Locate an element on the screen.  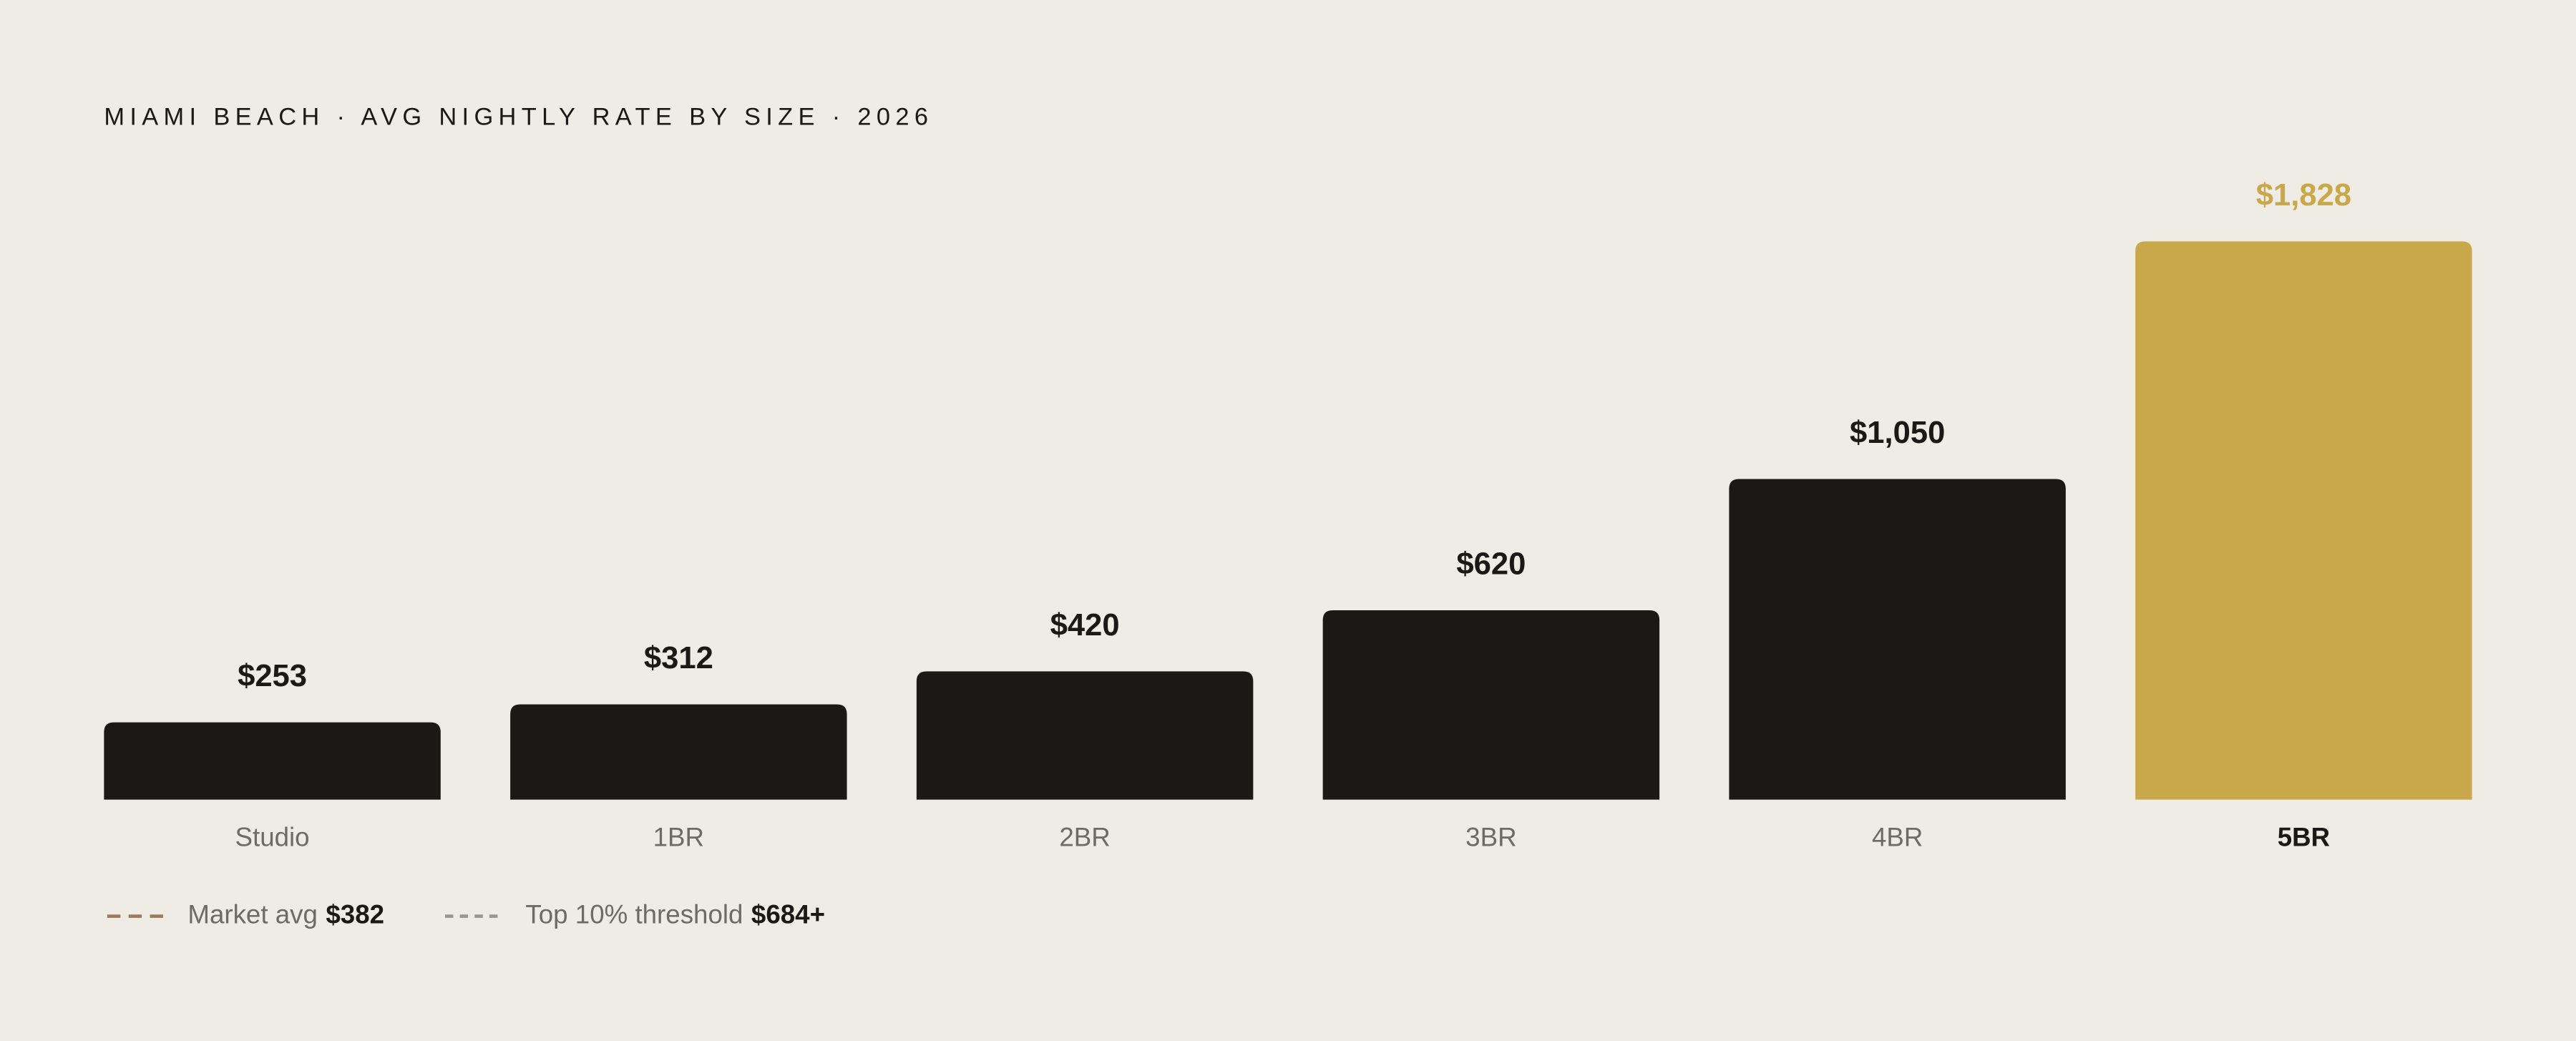
value-label: $1,050 is located at coordinates (1897, 433).